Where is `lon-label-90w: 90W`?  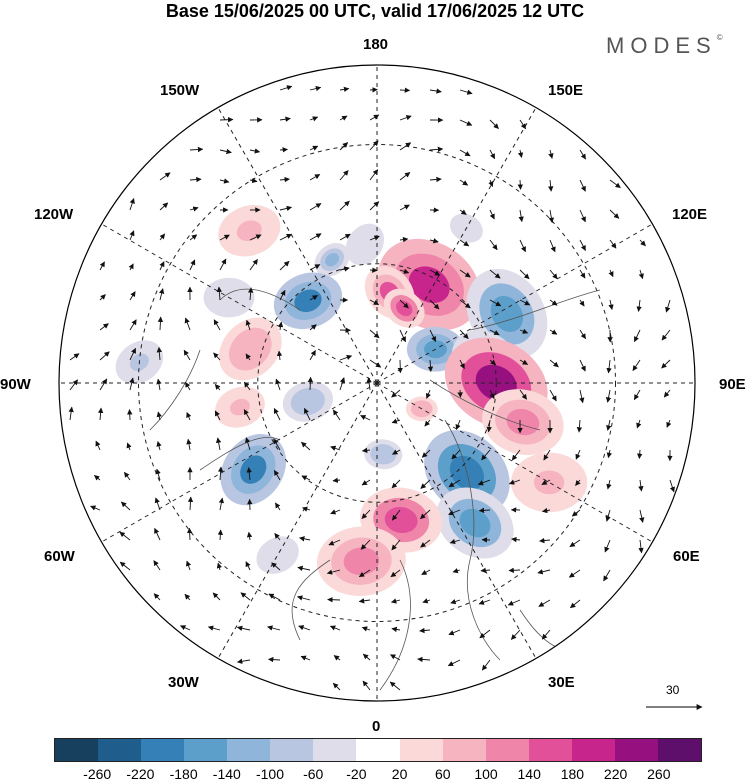 lon-label-90w: 90W is located at coordinates (15, 384).